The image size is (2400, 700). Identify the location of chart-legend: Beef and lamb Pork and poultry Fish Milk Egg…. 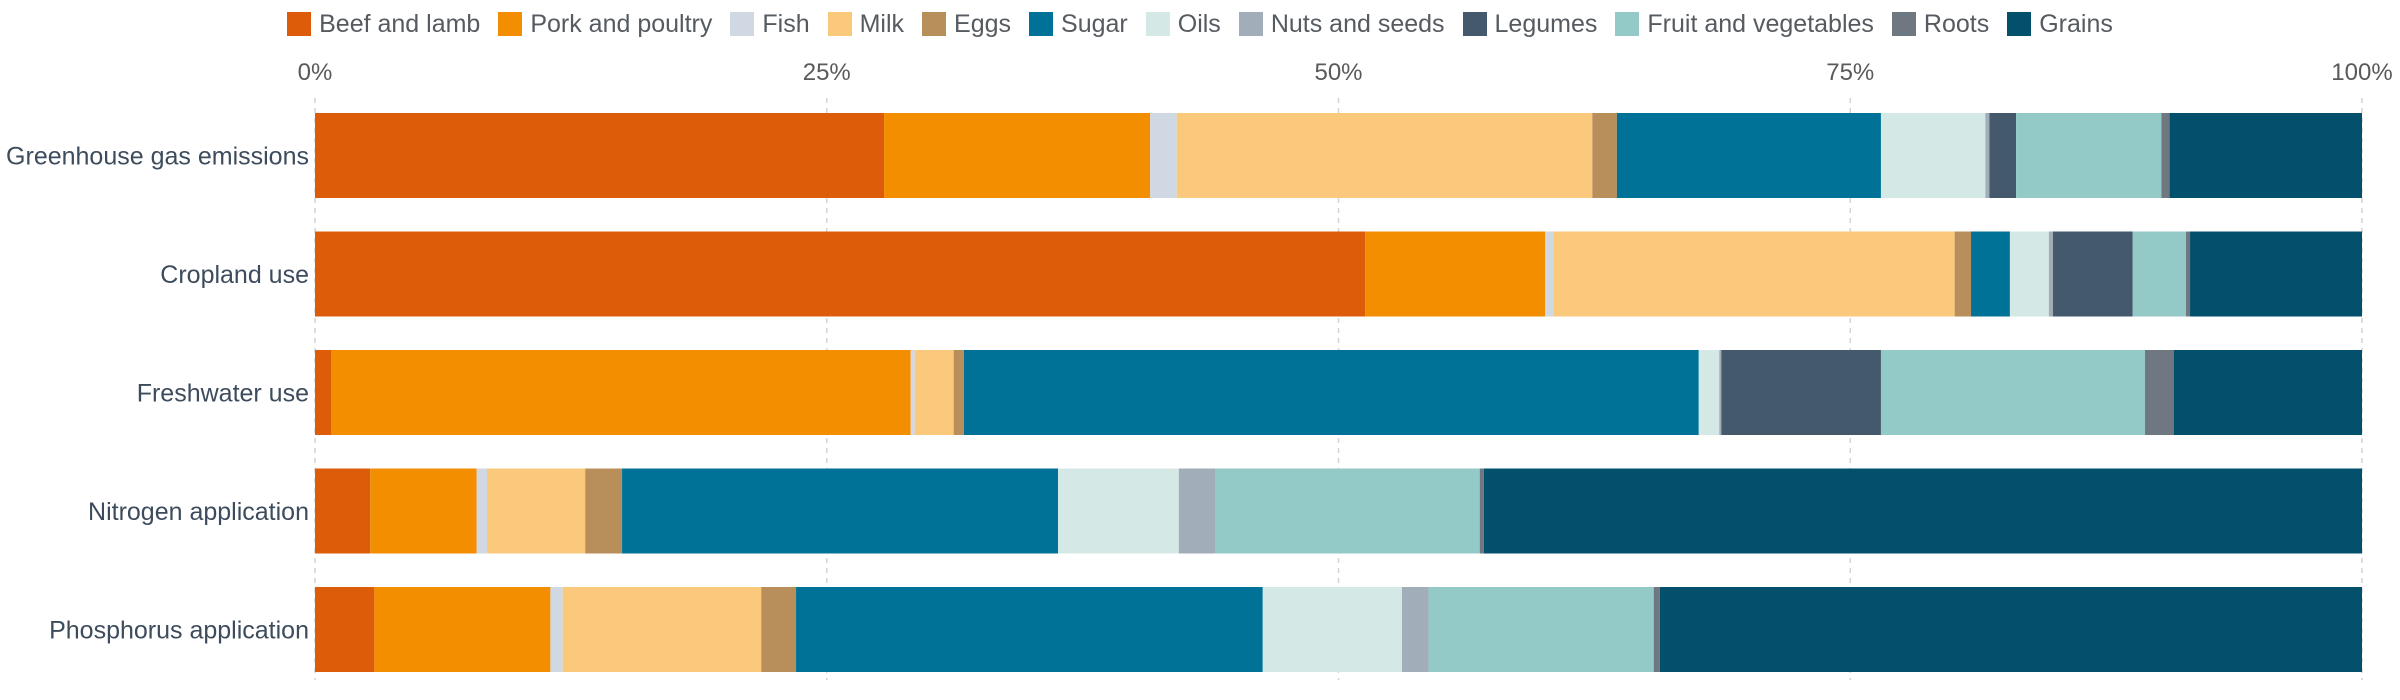
(1200, 24).